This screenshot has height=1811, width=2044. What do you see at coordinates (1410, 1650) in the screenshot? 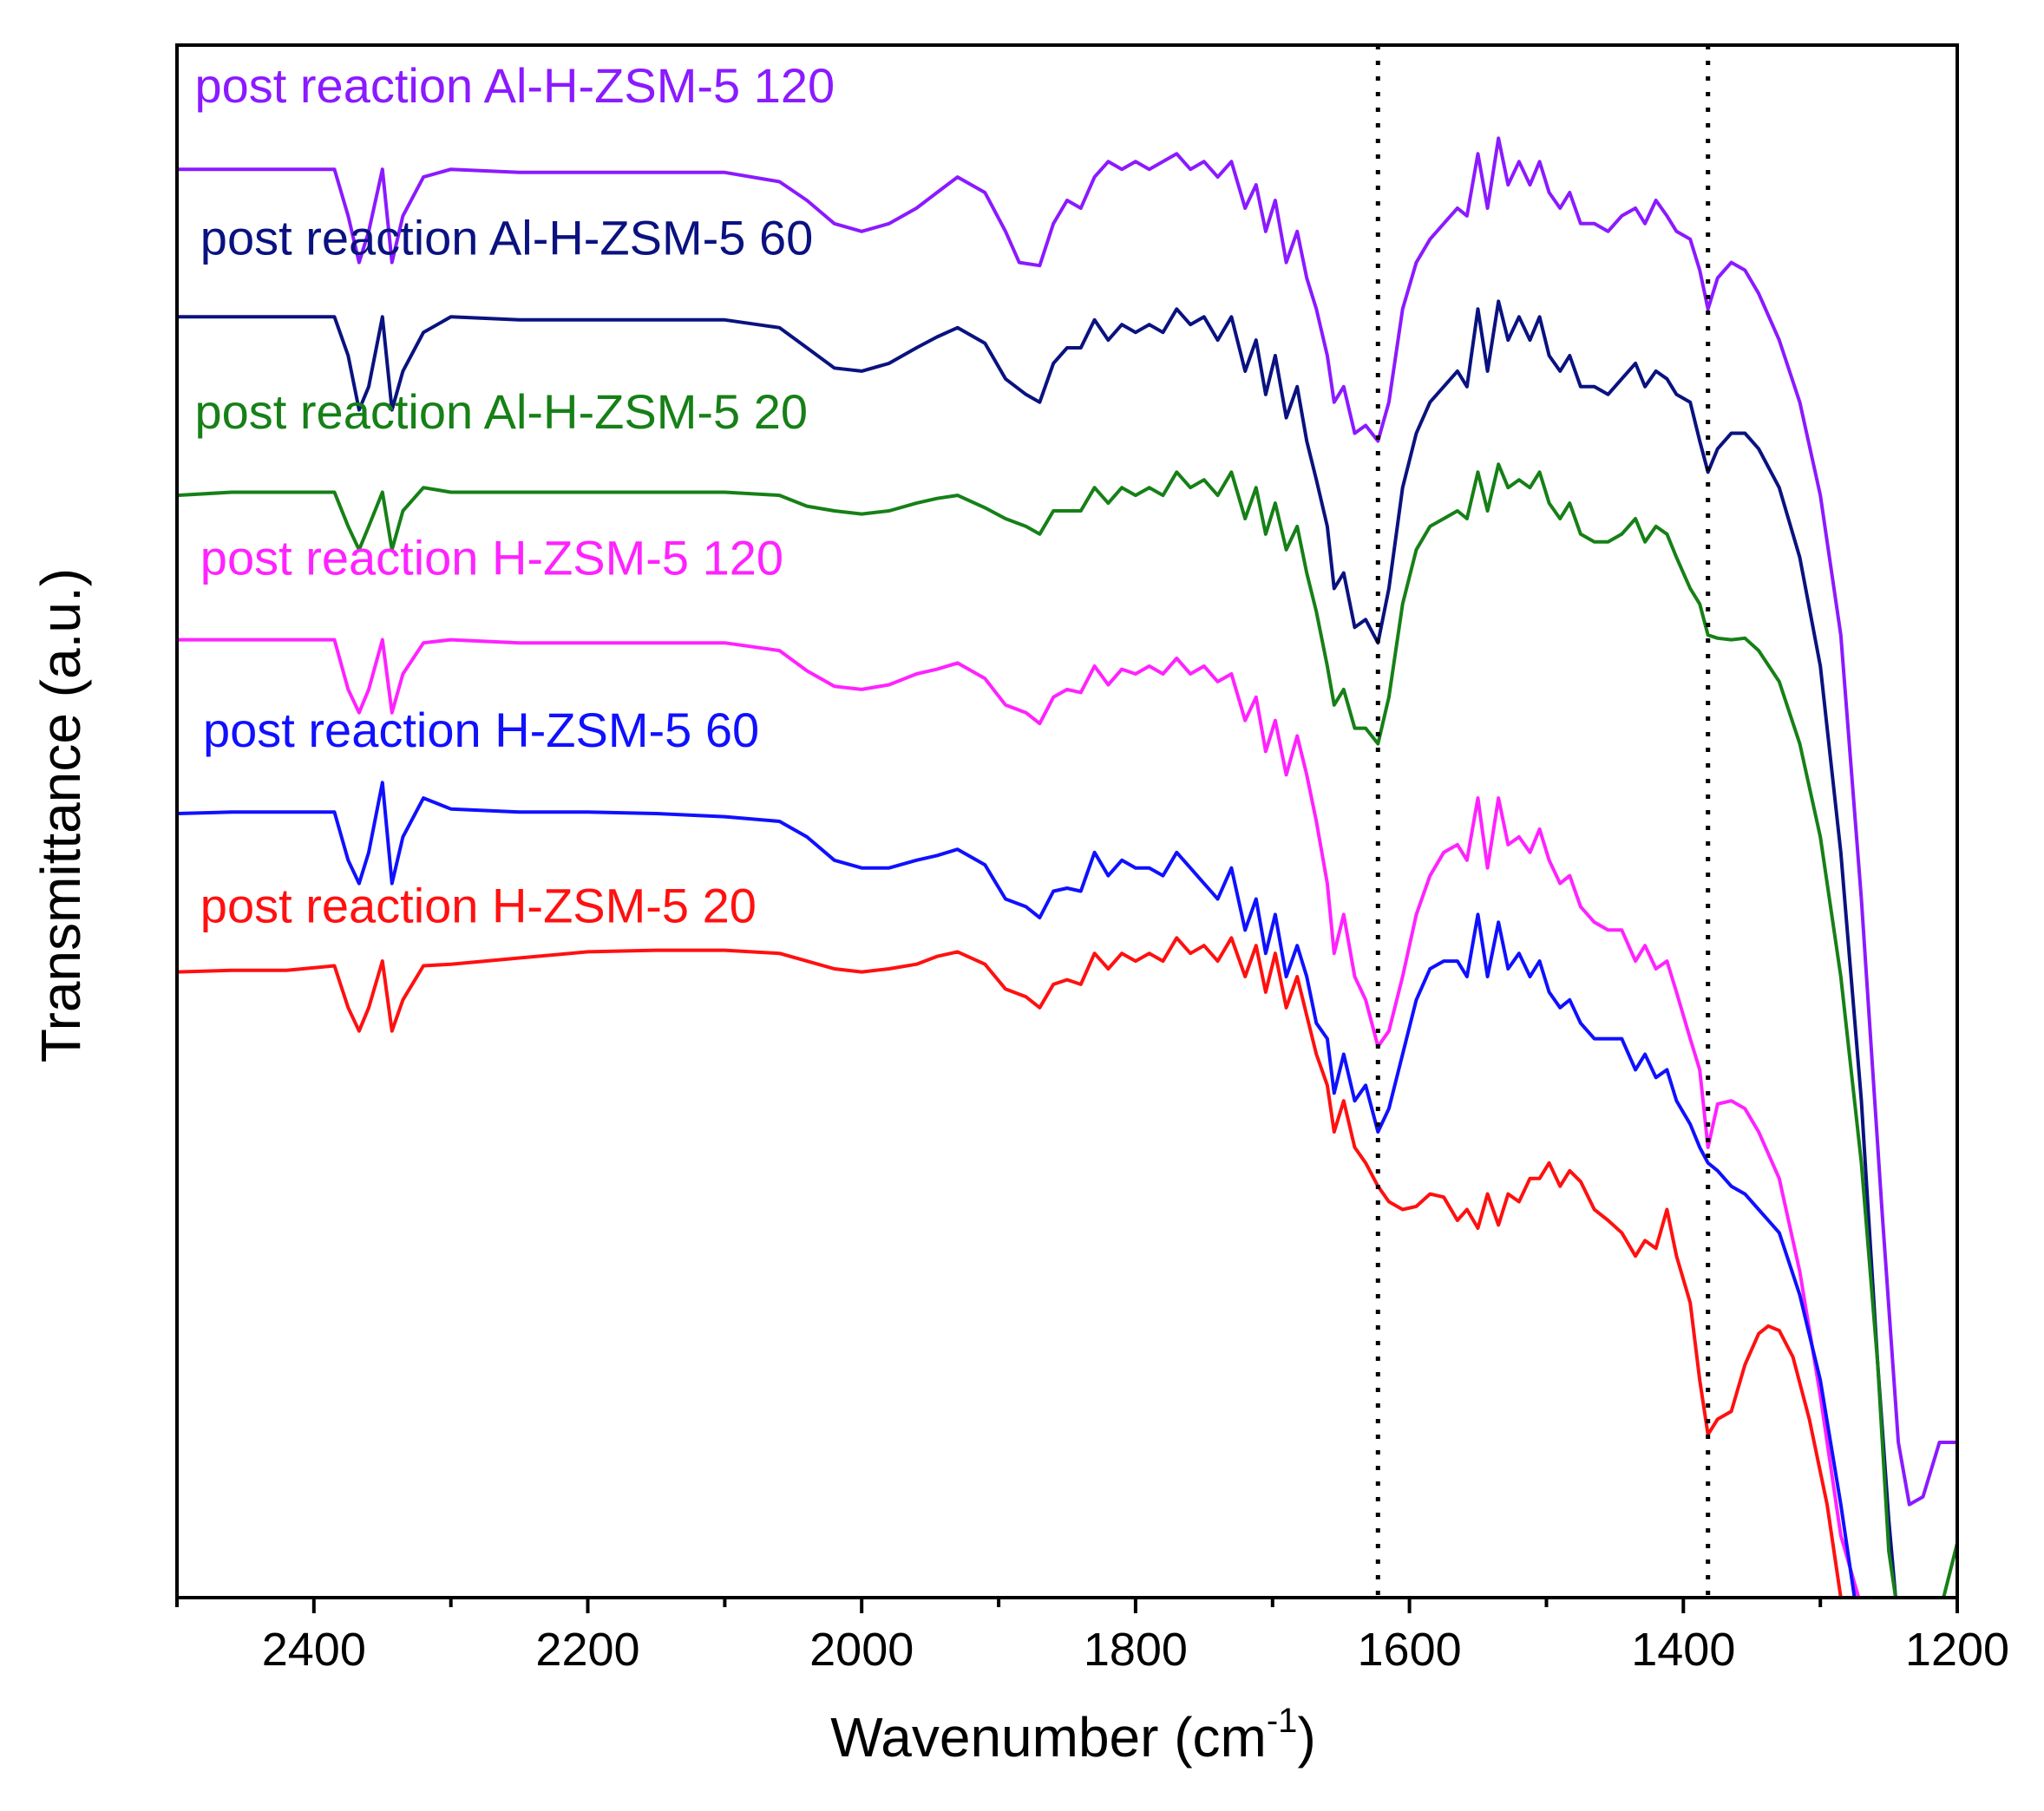
I see `x-tick-label: 1600` at bounding box center [1410, 1650].